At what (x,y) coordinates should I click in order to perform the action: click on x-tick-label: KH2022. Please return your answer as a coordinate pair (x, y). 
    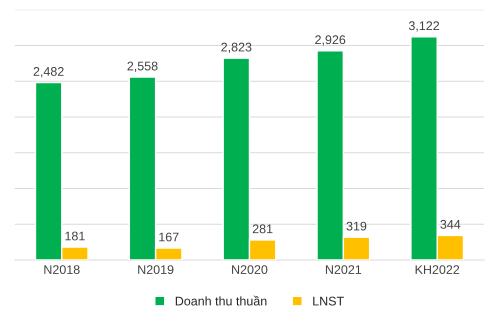
    Looking at the image, I should click on (438, 269).